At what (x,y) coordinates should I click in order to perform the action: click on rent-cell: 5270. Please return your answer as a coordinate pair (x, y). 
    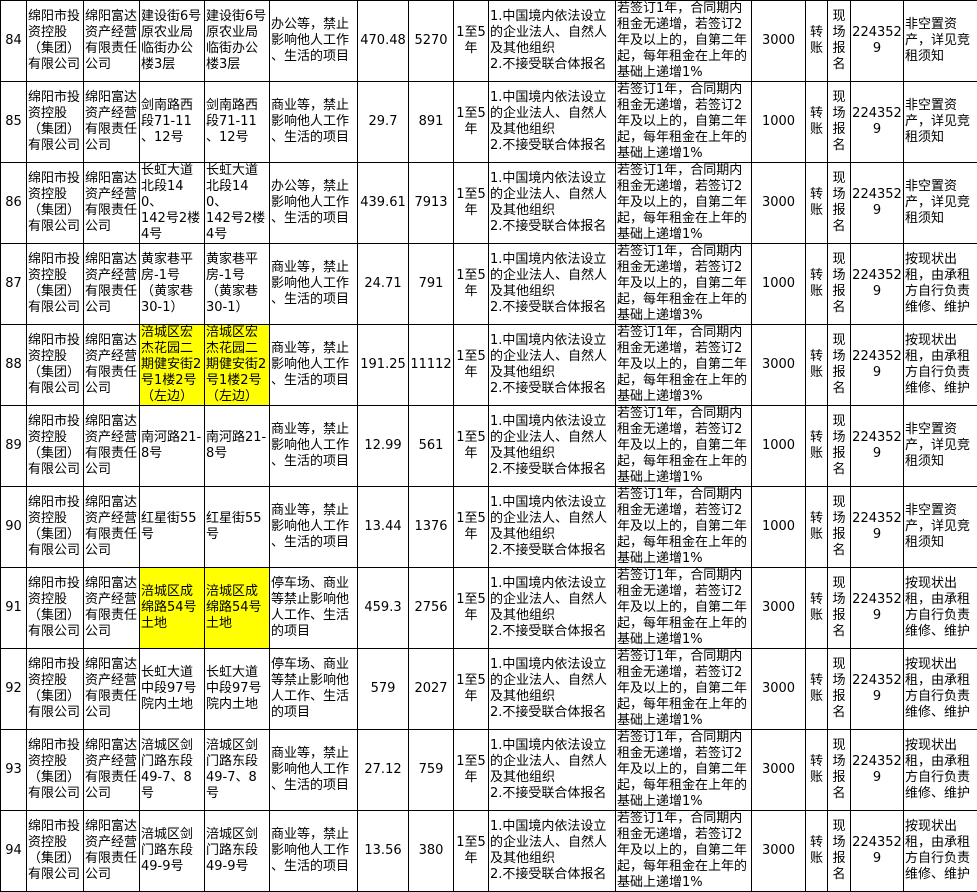
    Looking at the image, I should click on (431, 41).